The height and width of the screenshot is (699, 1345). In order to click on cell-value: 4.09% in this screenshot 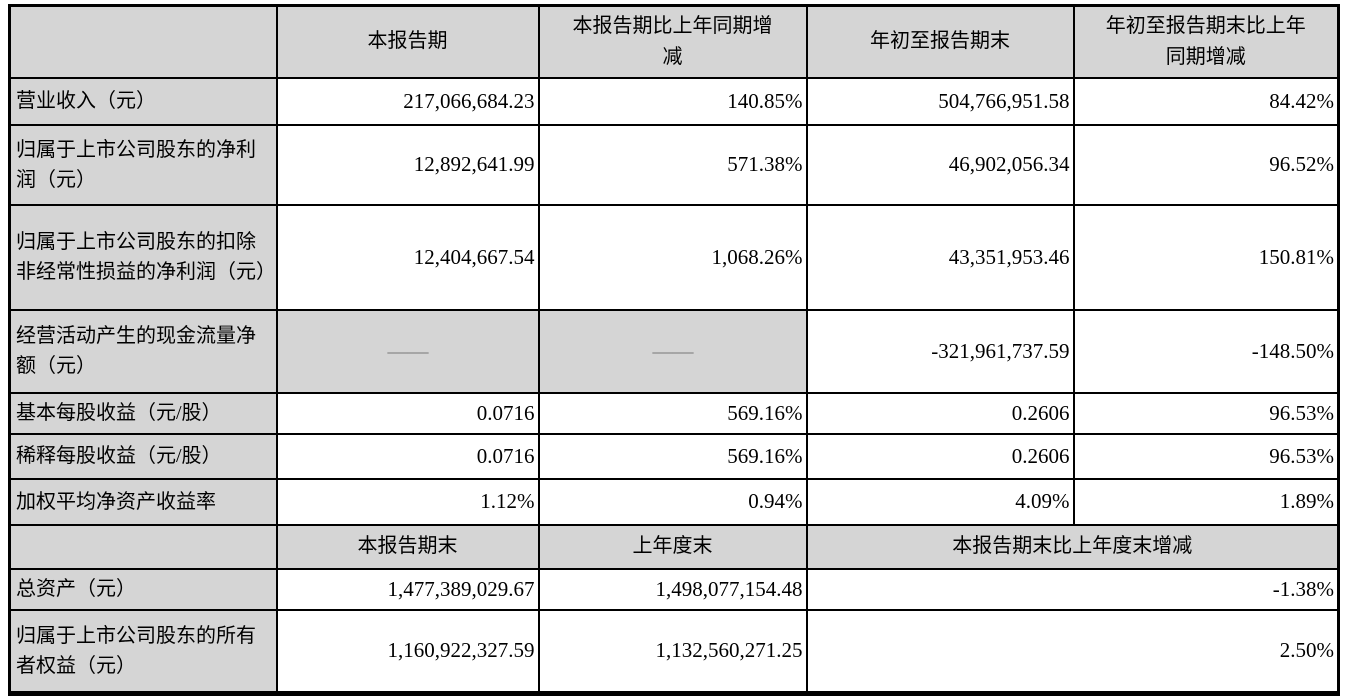, I will do `click(940, 501)`.